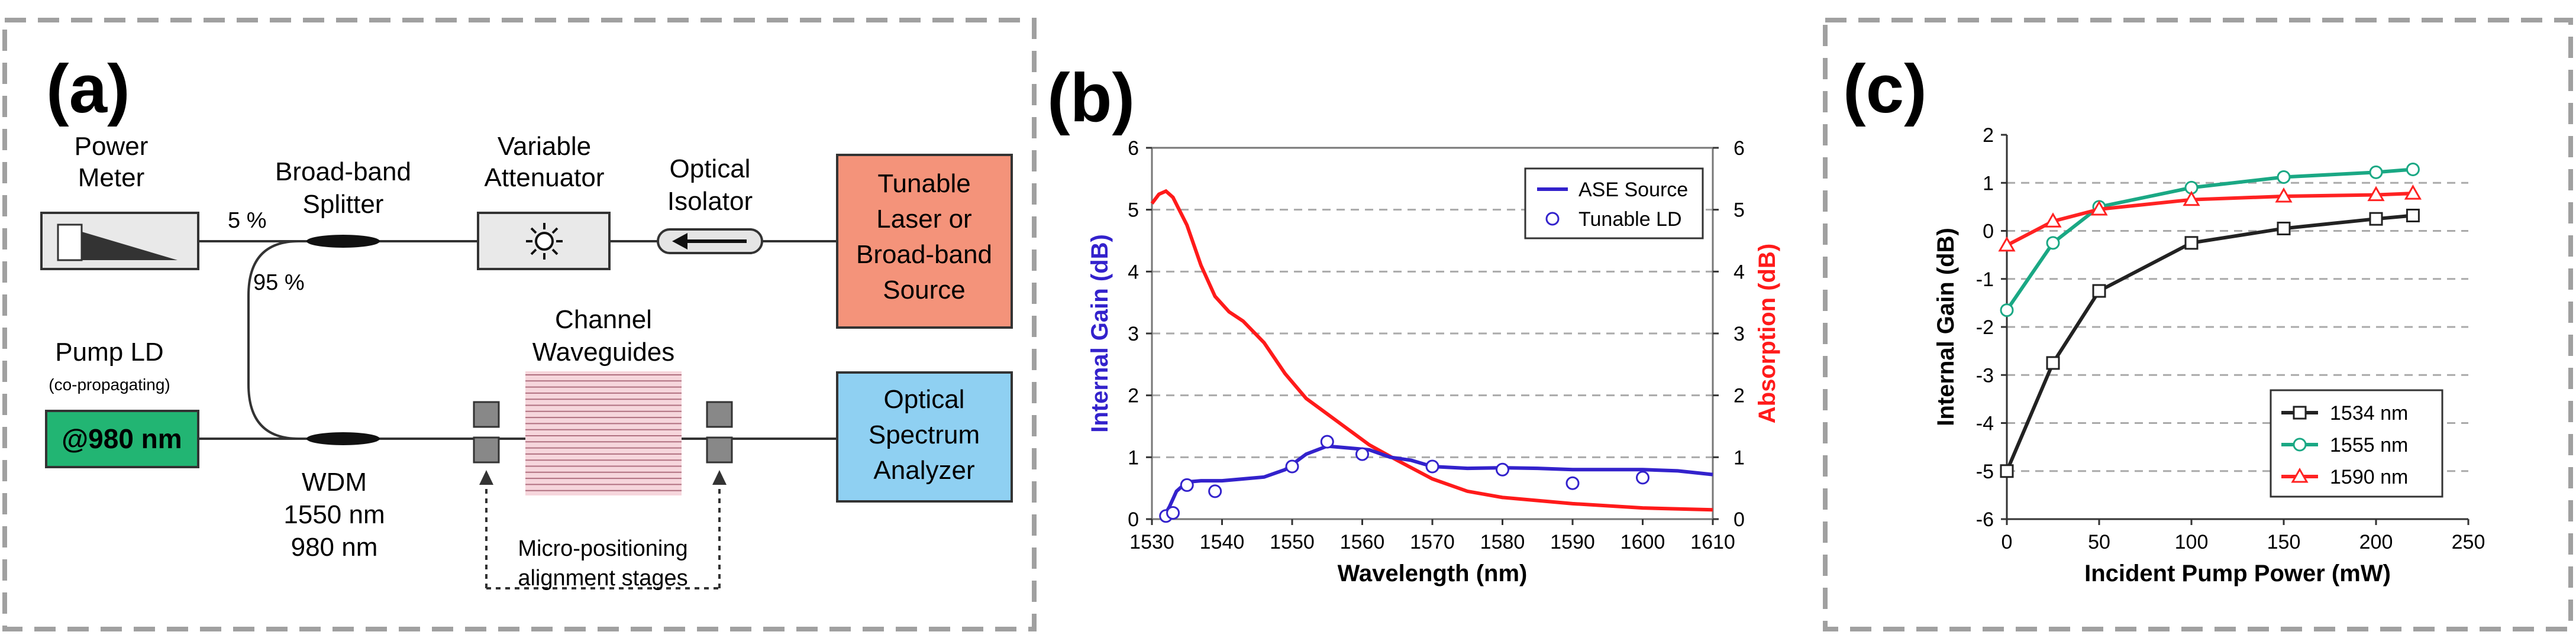 Image resolution: width=2576 pixels, height=635 pixels. Describe the element at coordinates (2376, 542) in the screenshot. I see `x-tick-label: 200` at that location.